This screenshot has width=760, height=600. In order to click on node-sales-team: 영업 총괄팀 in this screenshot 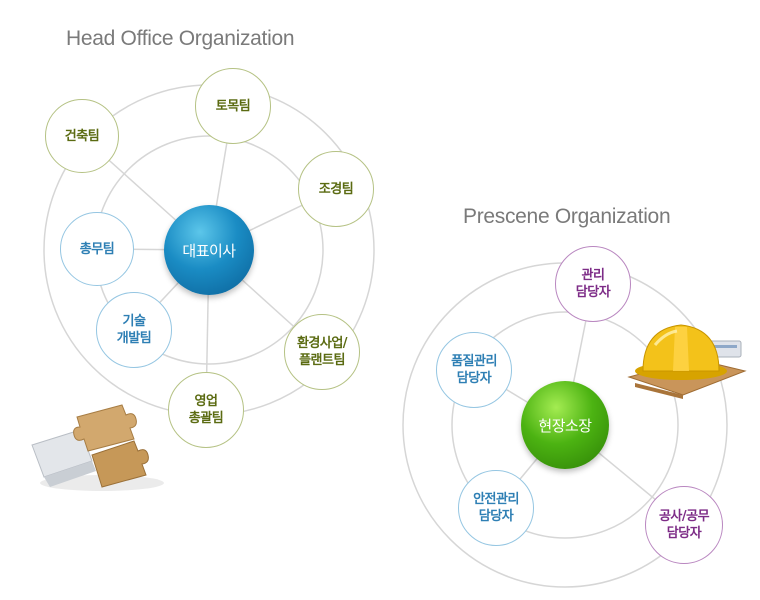, I will do `click(206, 410)`.